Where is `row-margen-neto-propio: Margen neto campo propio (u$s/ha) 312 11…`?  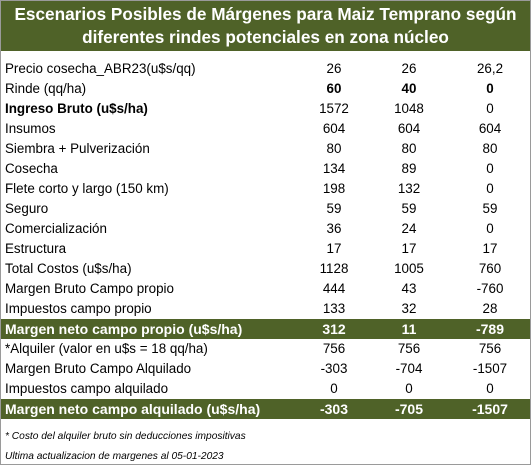
row-margen-neto-propio: Margen neto campo propio (u$s/ha) 312 11… is located at coordinates (265, 329).